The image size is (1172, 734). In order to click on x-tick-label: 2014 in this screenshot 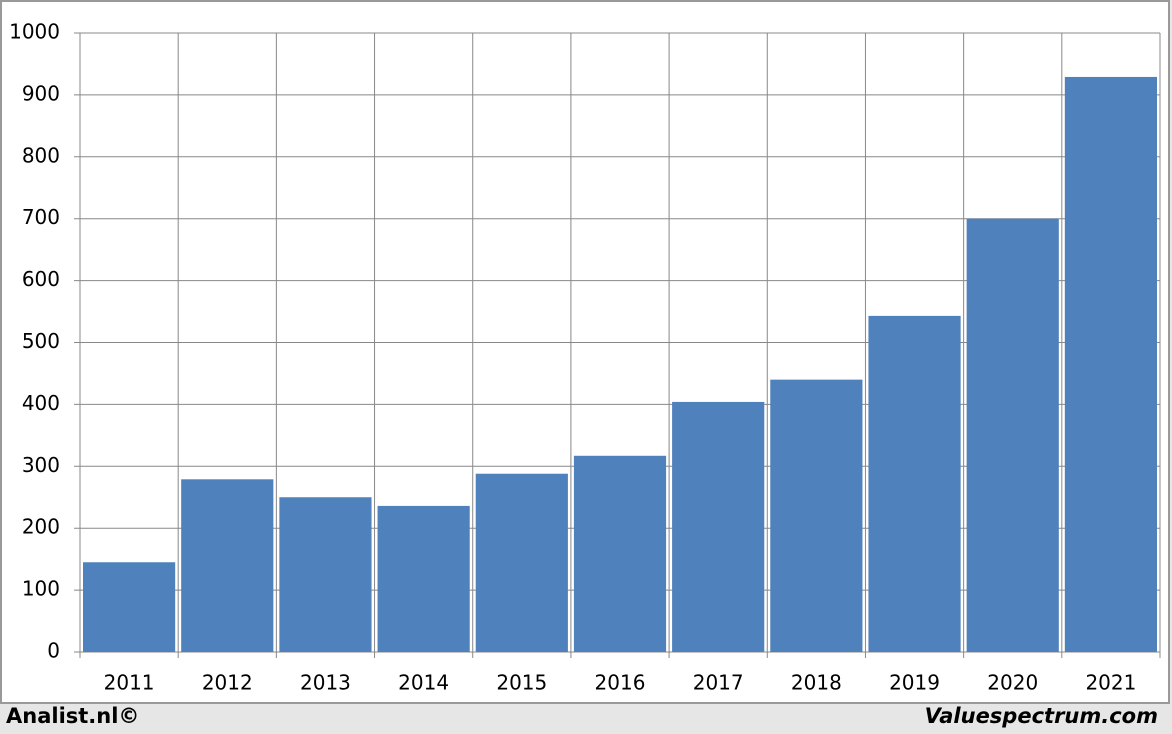, I will do `click(423, 683)`.